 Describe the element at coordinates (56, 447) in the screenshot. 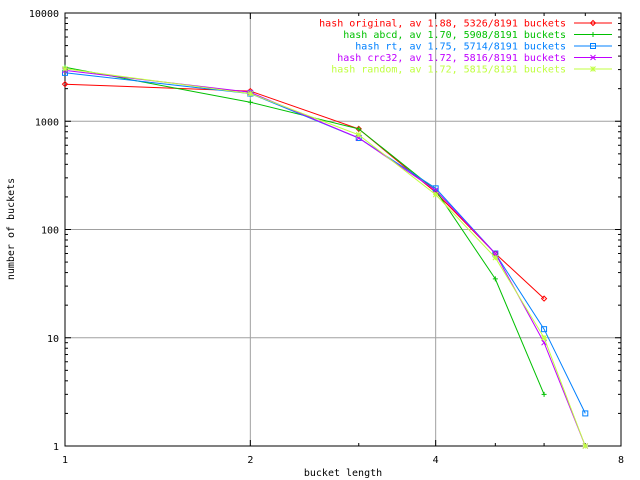

I see `y-tick-label: 1` at that location.